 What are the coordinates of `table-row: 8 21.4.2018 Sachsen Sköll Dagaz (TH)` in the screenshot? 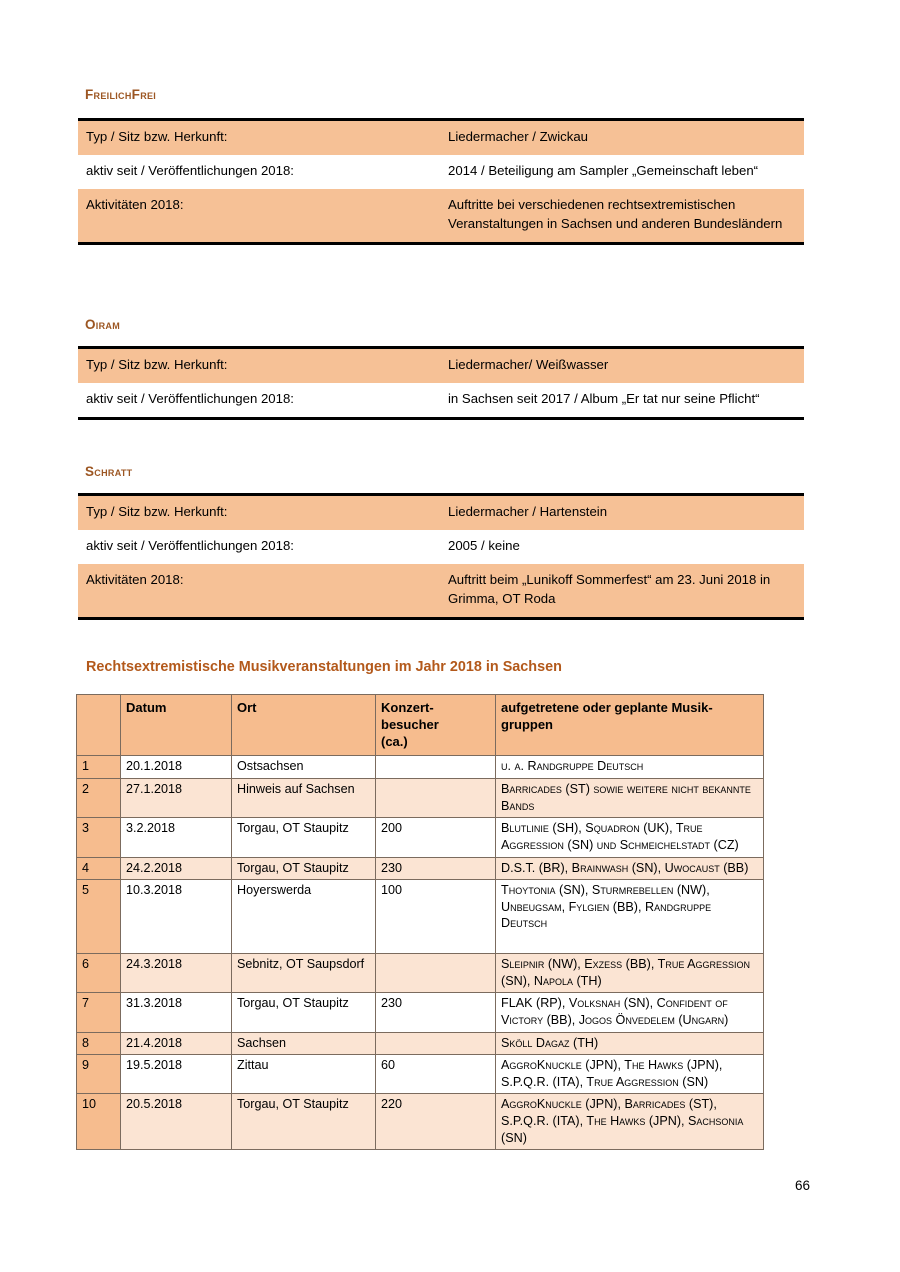 It's located at (420, 1043).